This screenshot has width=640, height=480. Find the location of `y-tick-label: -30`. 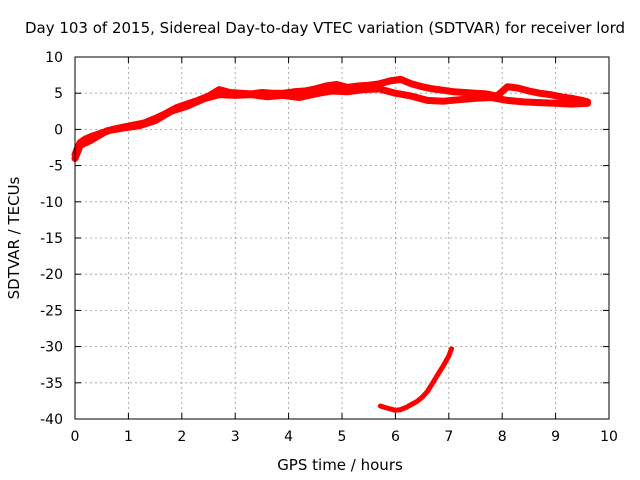

y-tick-label: -30 is located at coordinates (51, 348).